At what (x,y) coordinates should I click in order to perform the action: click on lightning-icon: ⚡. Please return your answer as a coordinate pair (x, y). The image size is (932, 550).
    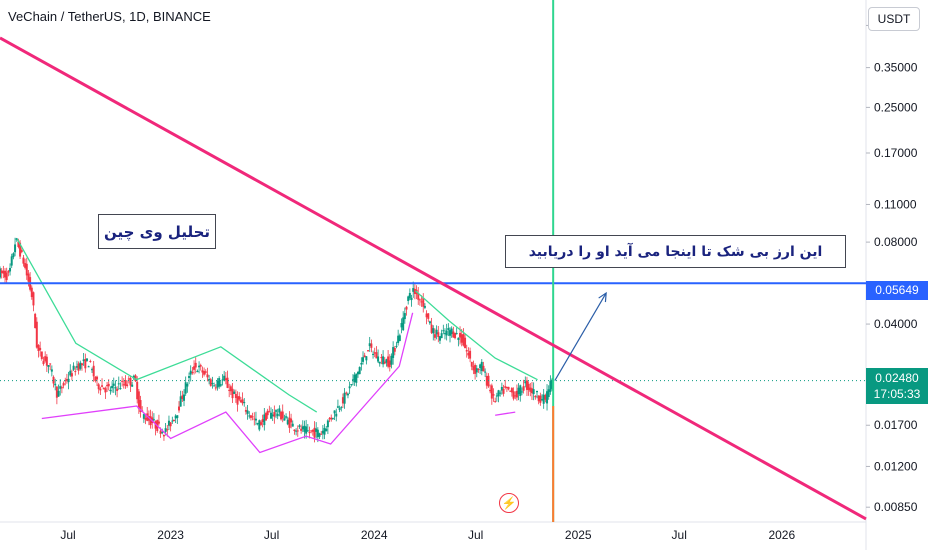
    Looking at the image, I should click on (509, 503).